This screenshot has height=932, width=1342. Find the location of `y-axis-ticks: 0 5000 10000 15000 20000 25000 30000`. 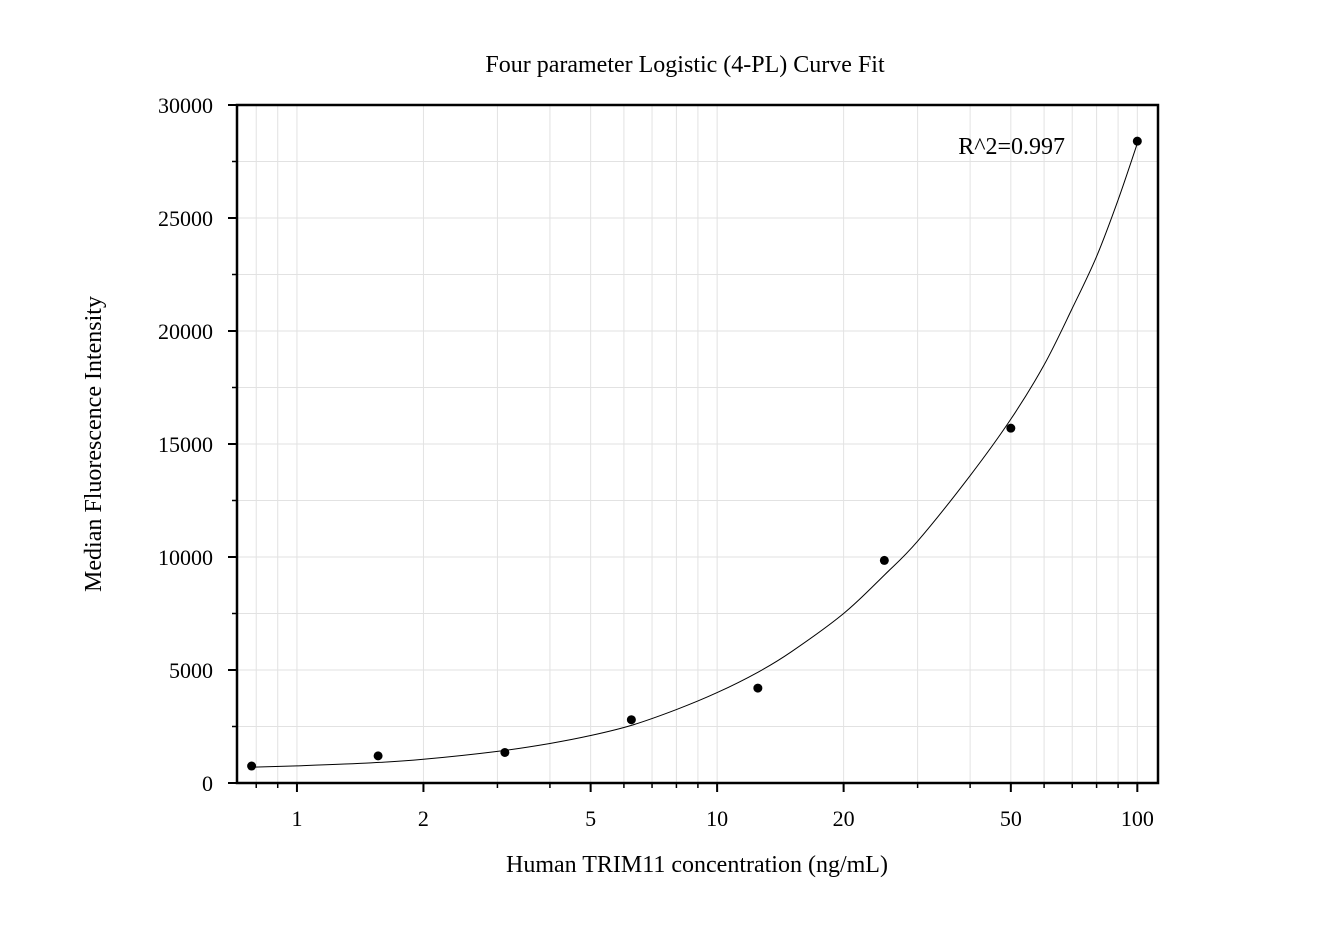

y-axis-ticks: 0 5000 10000 15000 20000 25000 30000 is located at coordinates (197, 444).